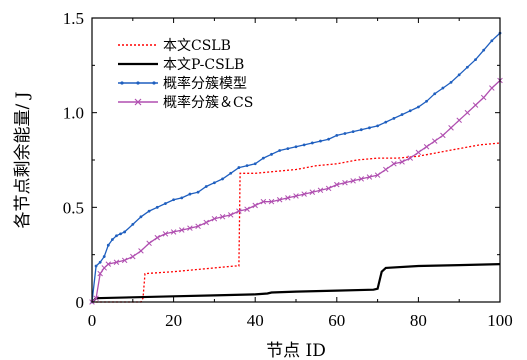 This screenshot has height=360, width=527. Describe the element at coordinates (197, 46) in the screenshot. I see `legend-label: 本文CSLB` at that location.